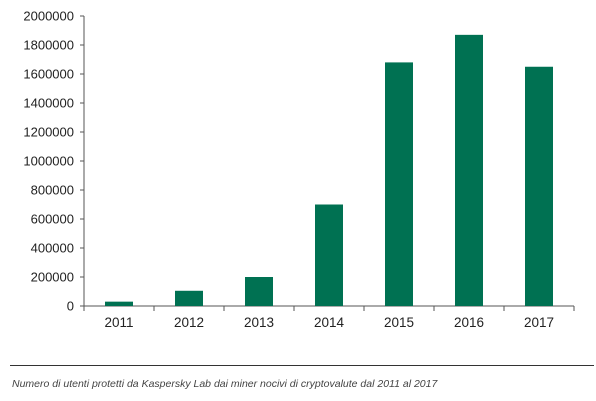 This screenshot has height=401, width=596. Describe the element at coordinates (189, 298) in the screenshot. I see `bar-2012` at that location.